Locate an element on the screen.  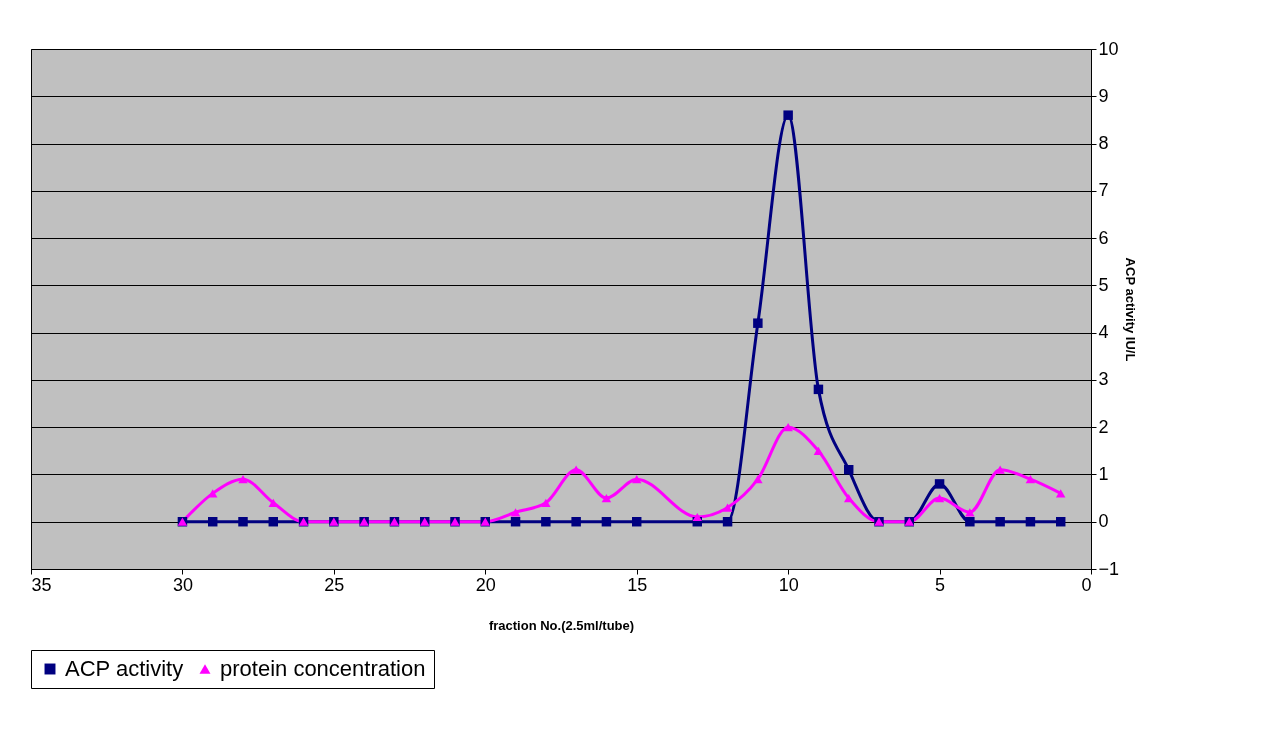
y-axis-title: ACP activity IU/L is located at coordinates (1131, 309).